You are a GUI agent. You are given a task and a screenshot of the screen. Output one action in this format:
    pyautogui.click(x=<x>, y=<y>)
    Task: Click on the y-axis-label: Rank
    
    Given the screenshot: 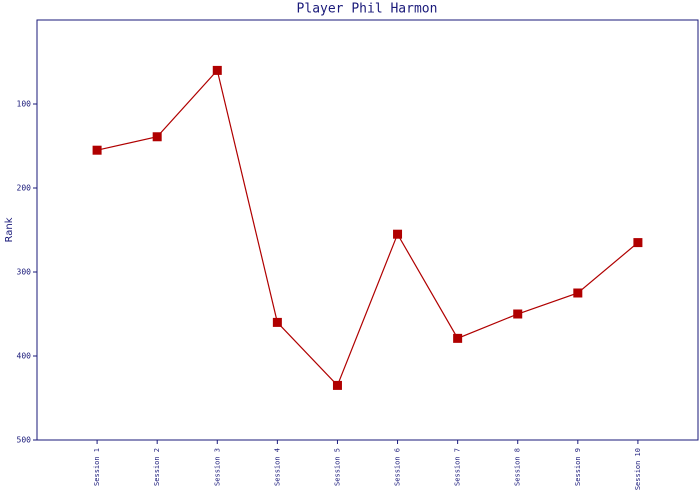 What is the action you would take?
    pyautogui.click(x=9, y=229)
    